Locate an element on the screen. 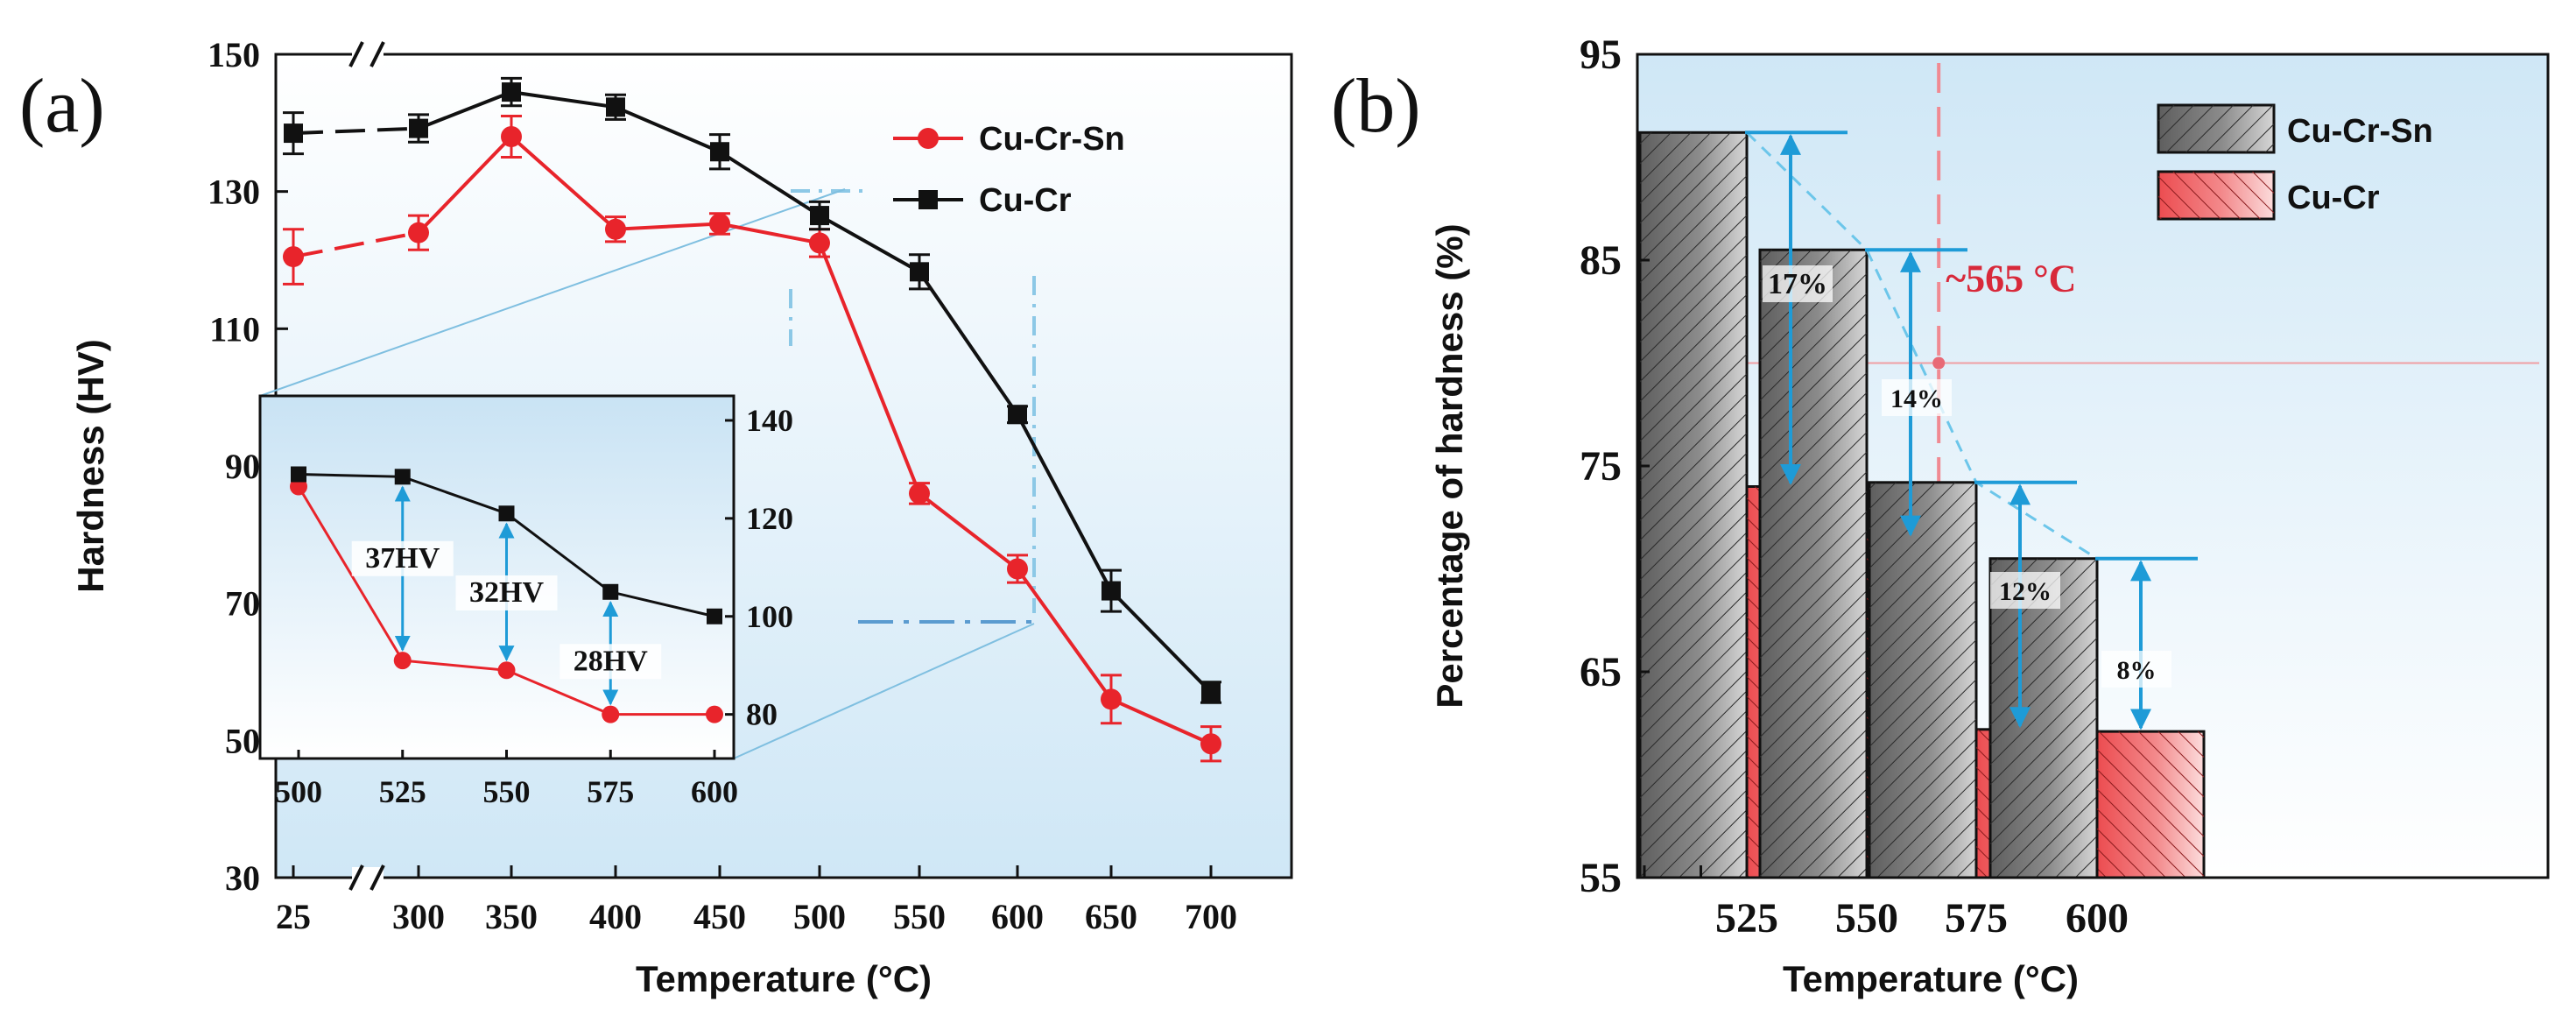 The height and width of the screenshot is (1016, 2576). inset-difference-label: 37HV is located at coordinates (402, 558).